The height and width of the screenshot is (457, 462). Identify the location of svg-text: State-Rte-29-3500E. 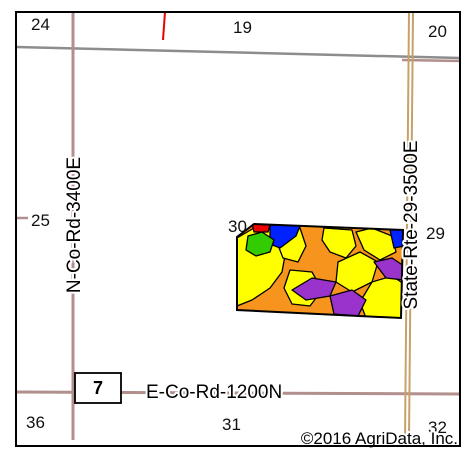
(411, 225).